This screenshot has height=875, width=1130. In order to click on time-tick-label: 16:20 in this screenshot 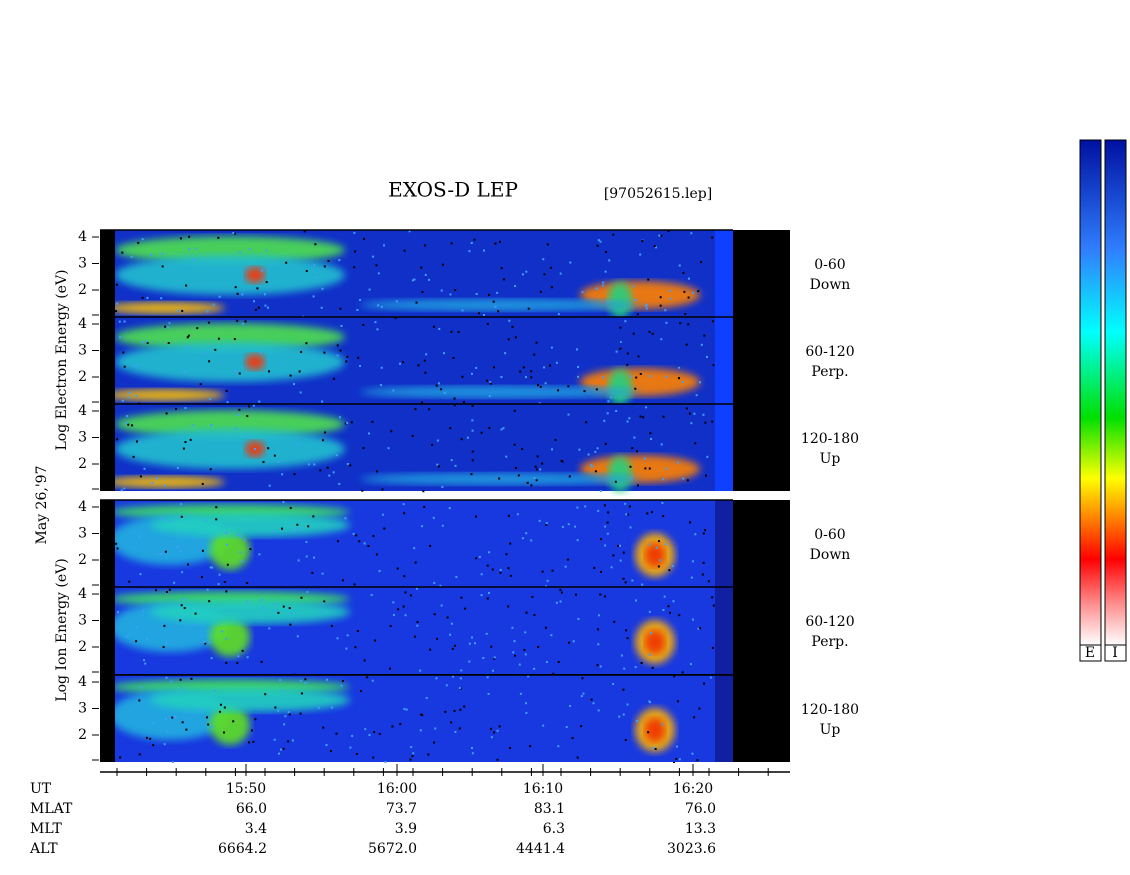, I will do `click(693, 789)`.